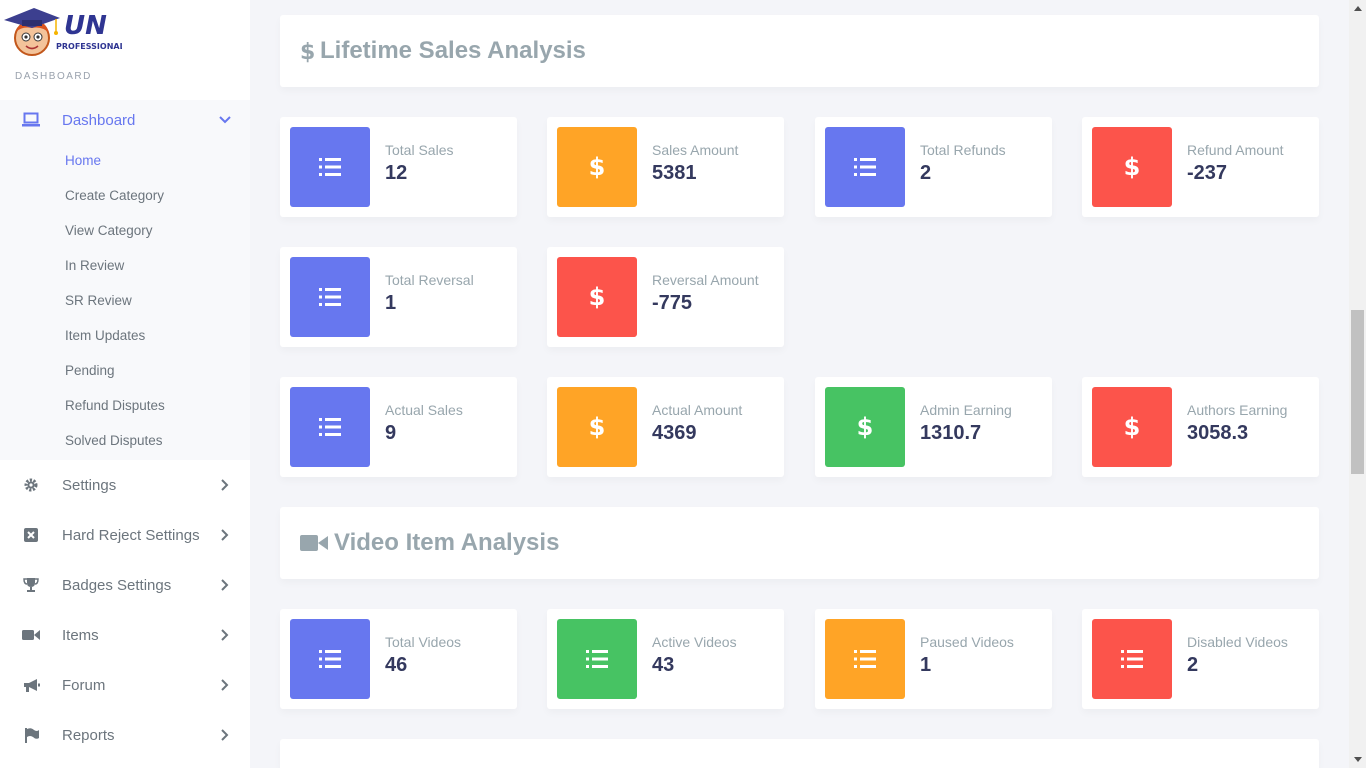 This screenshot has height=768, width=1366. Describe the element at coordinates (933, 659) in the screenshot. I see `stat-paused-videos: Paused Videos 1` at that location.